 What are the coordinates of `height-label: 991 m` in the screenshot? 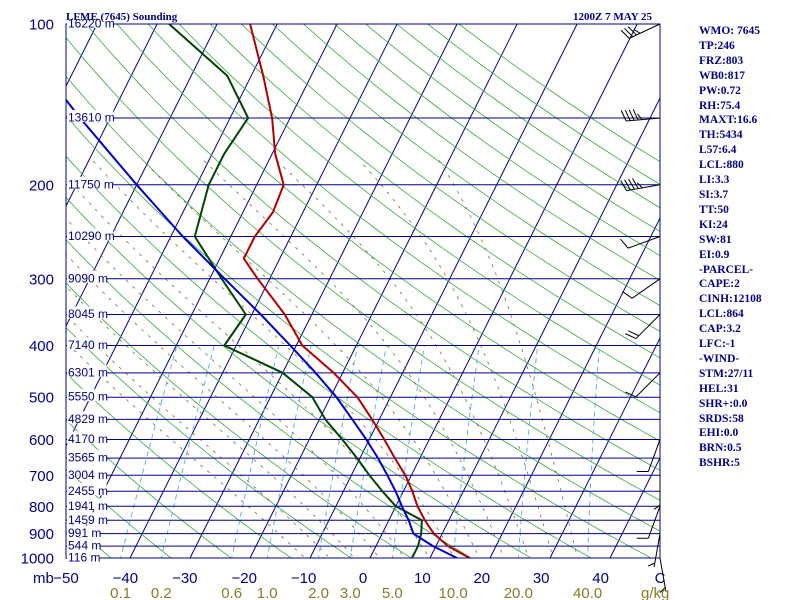 It's located at (84, 533).